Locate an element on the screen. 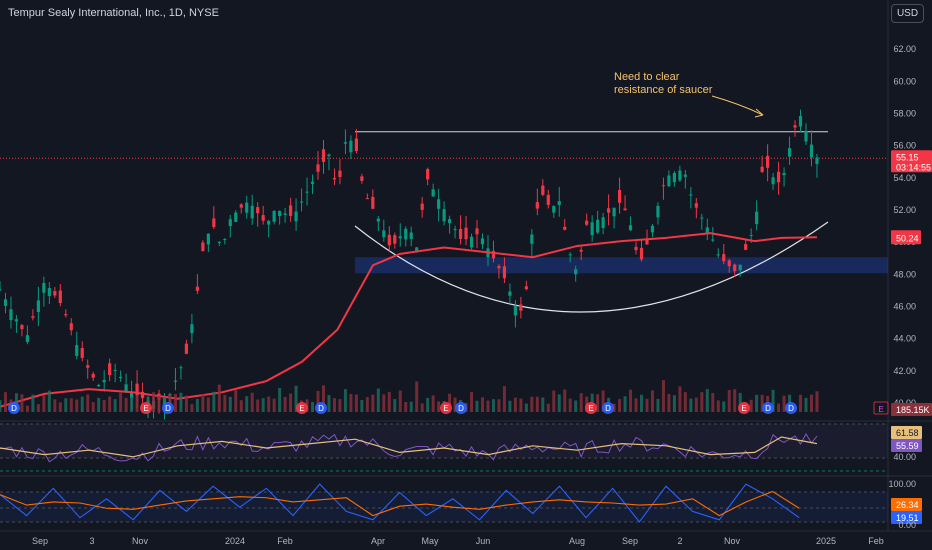 Image resolution: width=932 pixels, height=550 pixels. dividend-marker-label: D is located at coordinates (168, 408).